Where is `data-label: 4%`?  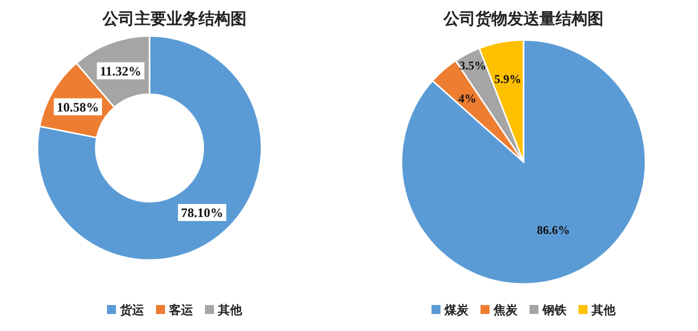 data-label: 4% is located at coordinates (467, 99).